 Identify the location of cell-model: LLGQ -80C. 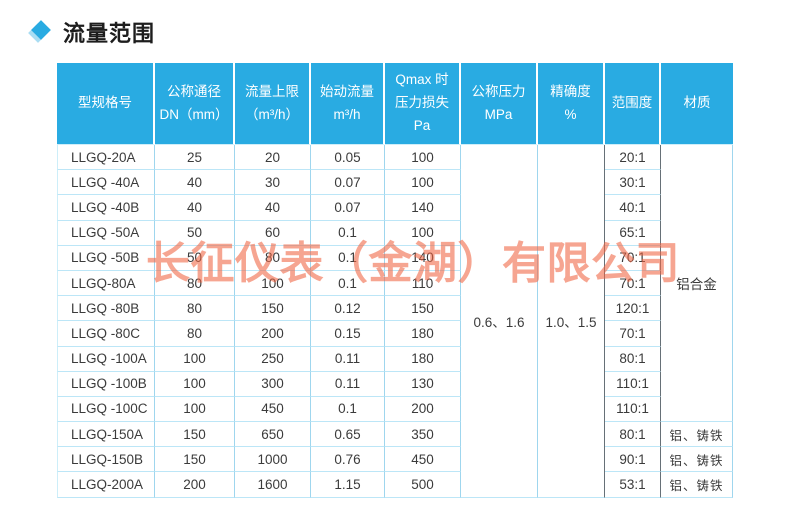
(106, 334).